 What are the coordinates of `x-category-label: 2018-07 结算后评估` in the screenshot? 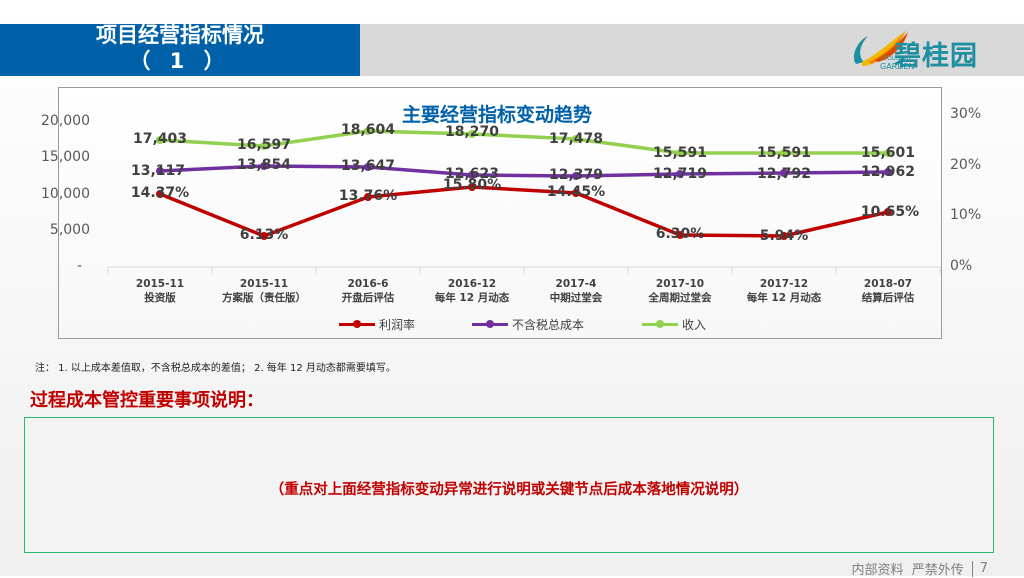 It's located at (888, 291).